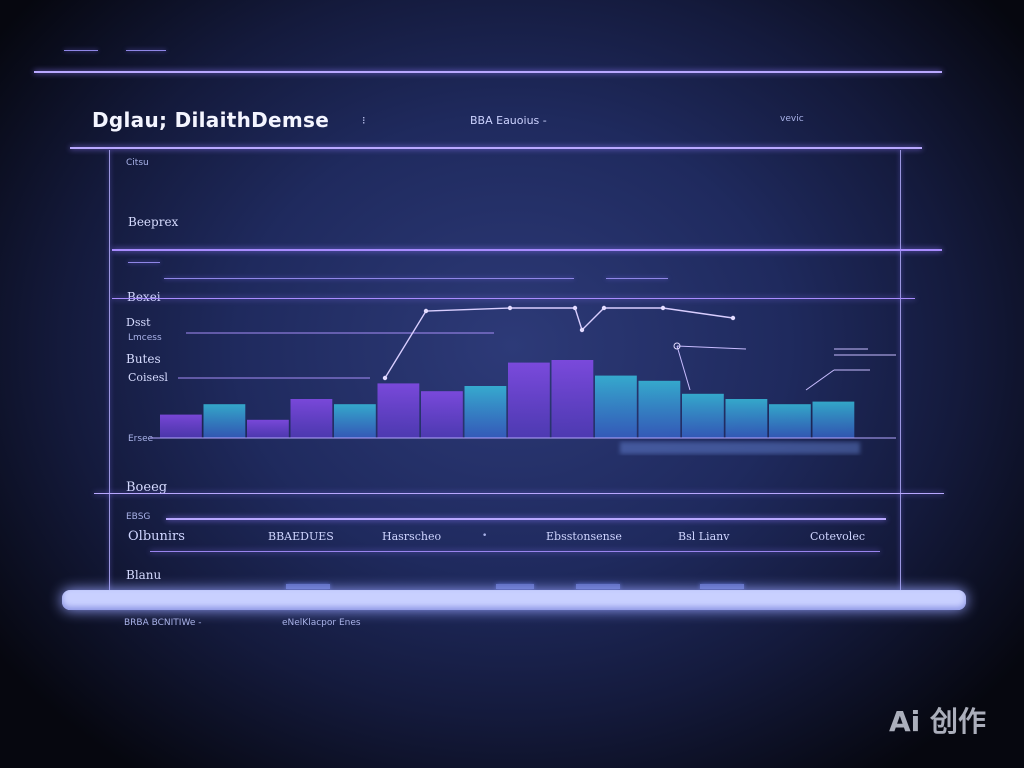 The width and height of the screenshot is (1024, 768). I want to click on row-label: Ersee, so click(141, 439).